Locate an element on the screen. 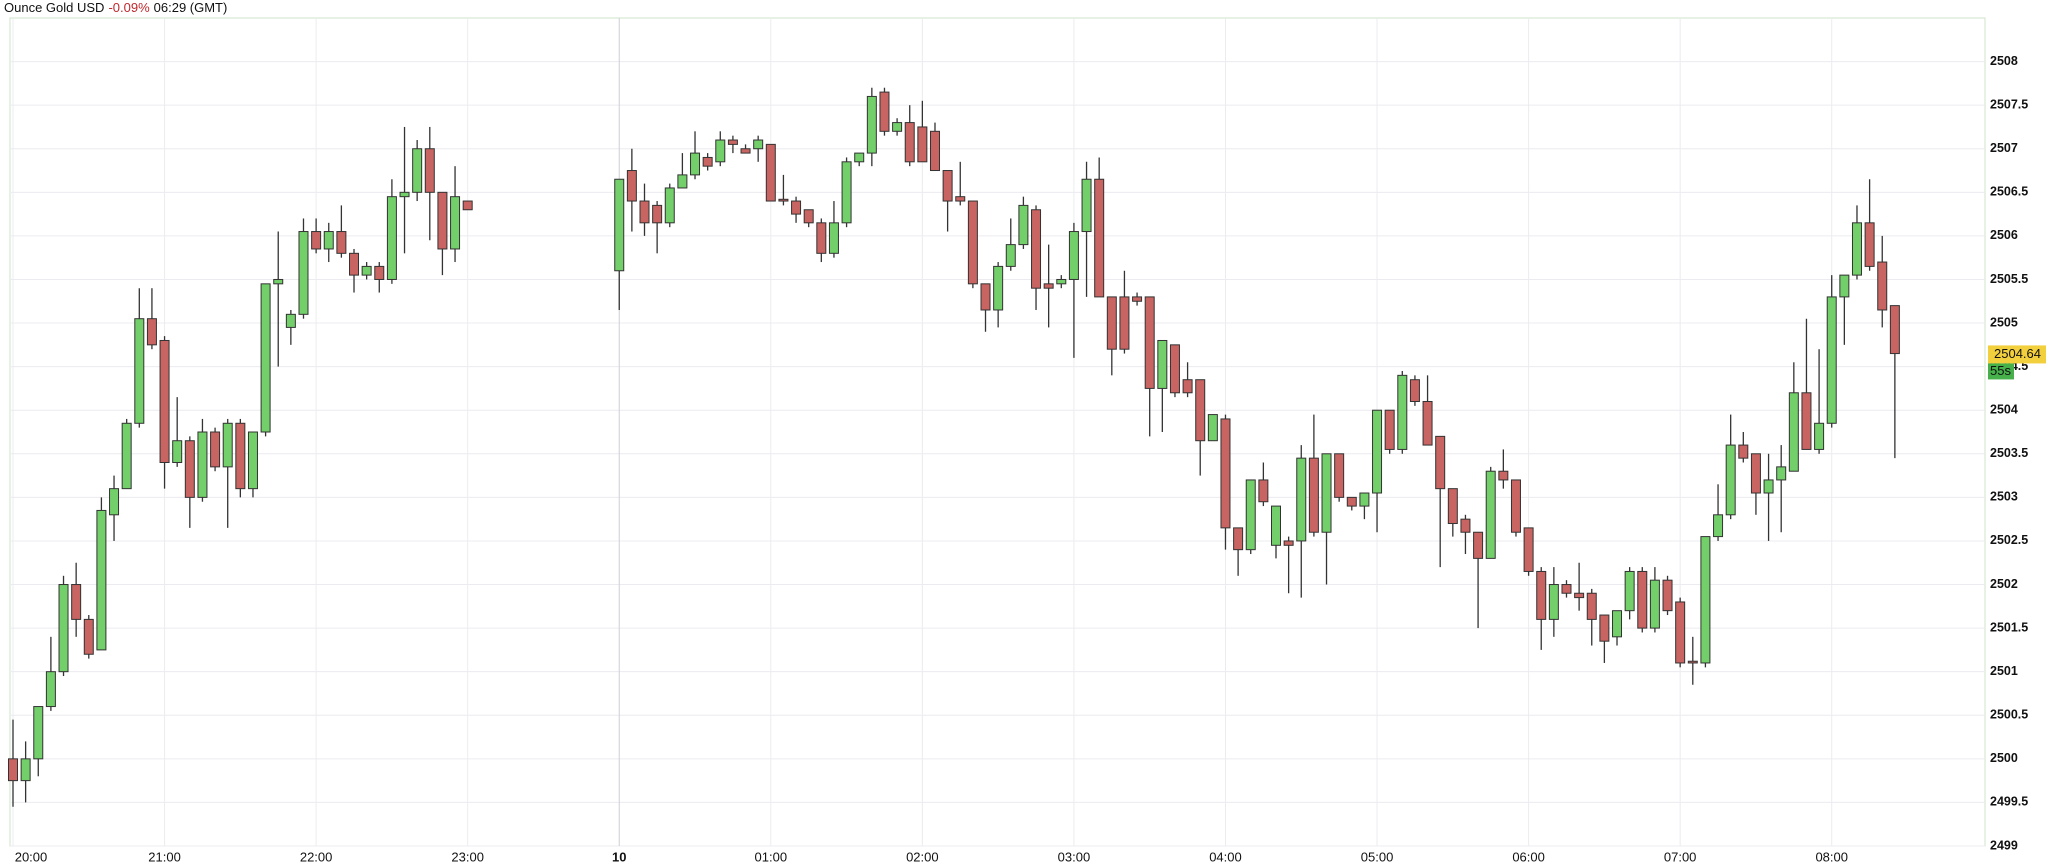 The width and height of the screenshot is (2048, 864). y-tick-label: 2502 is located at coordinates (2004, 584).